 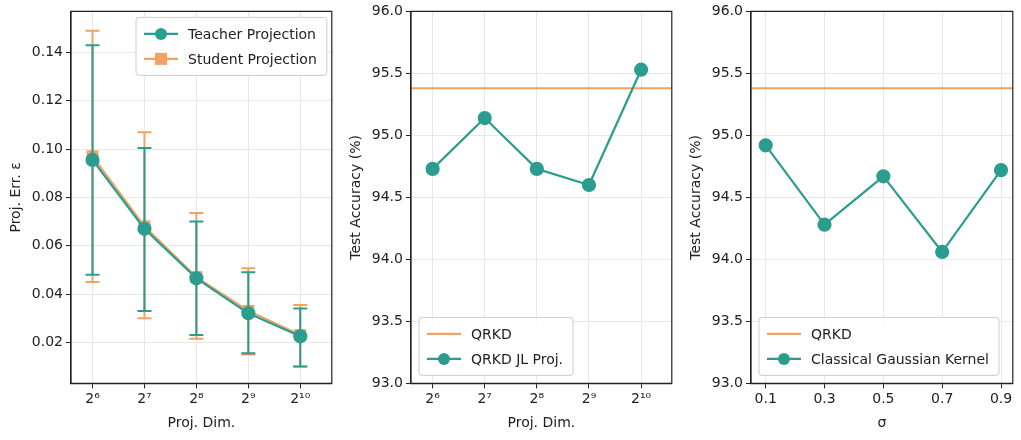 I want to click on x-tick-label: 0.1, so click(x=765, y=398).